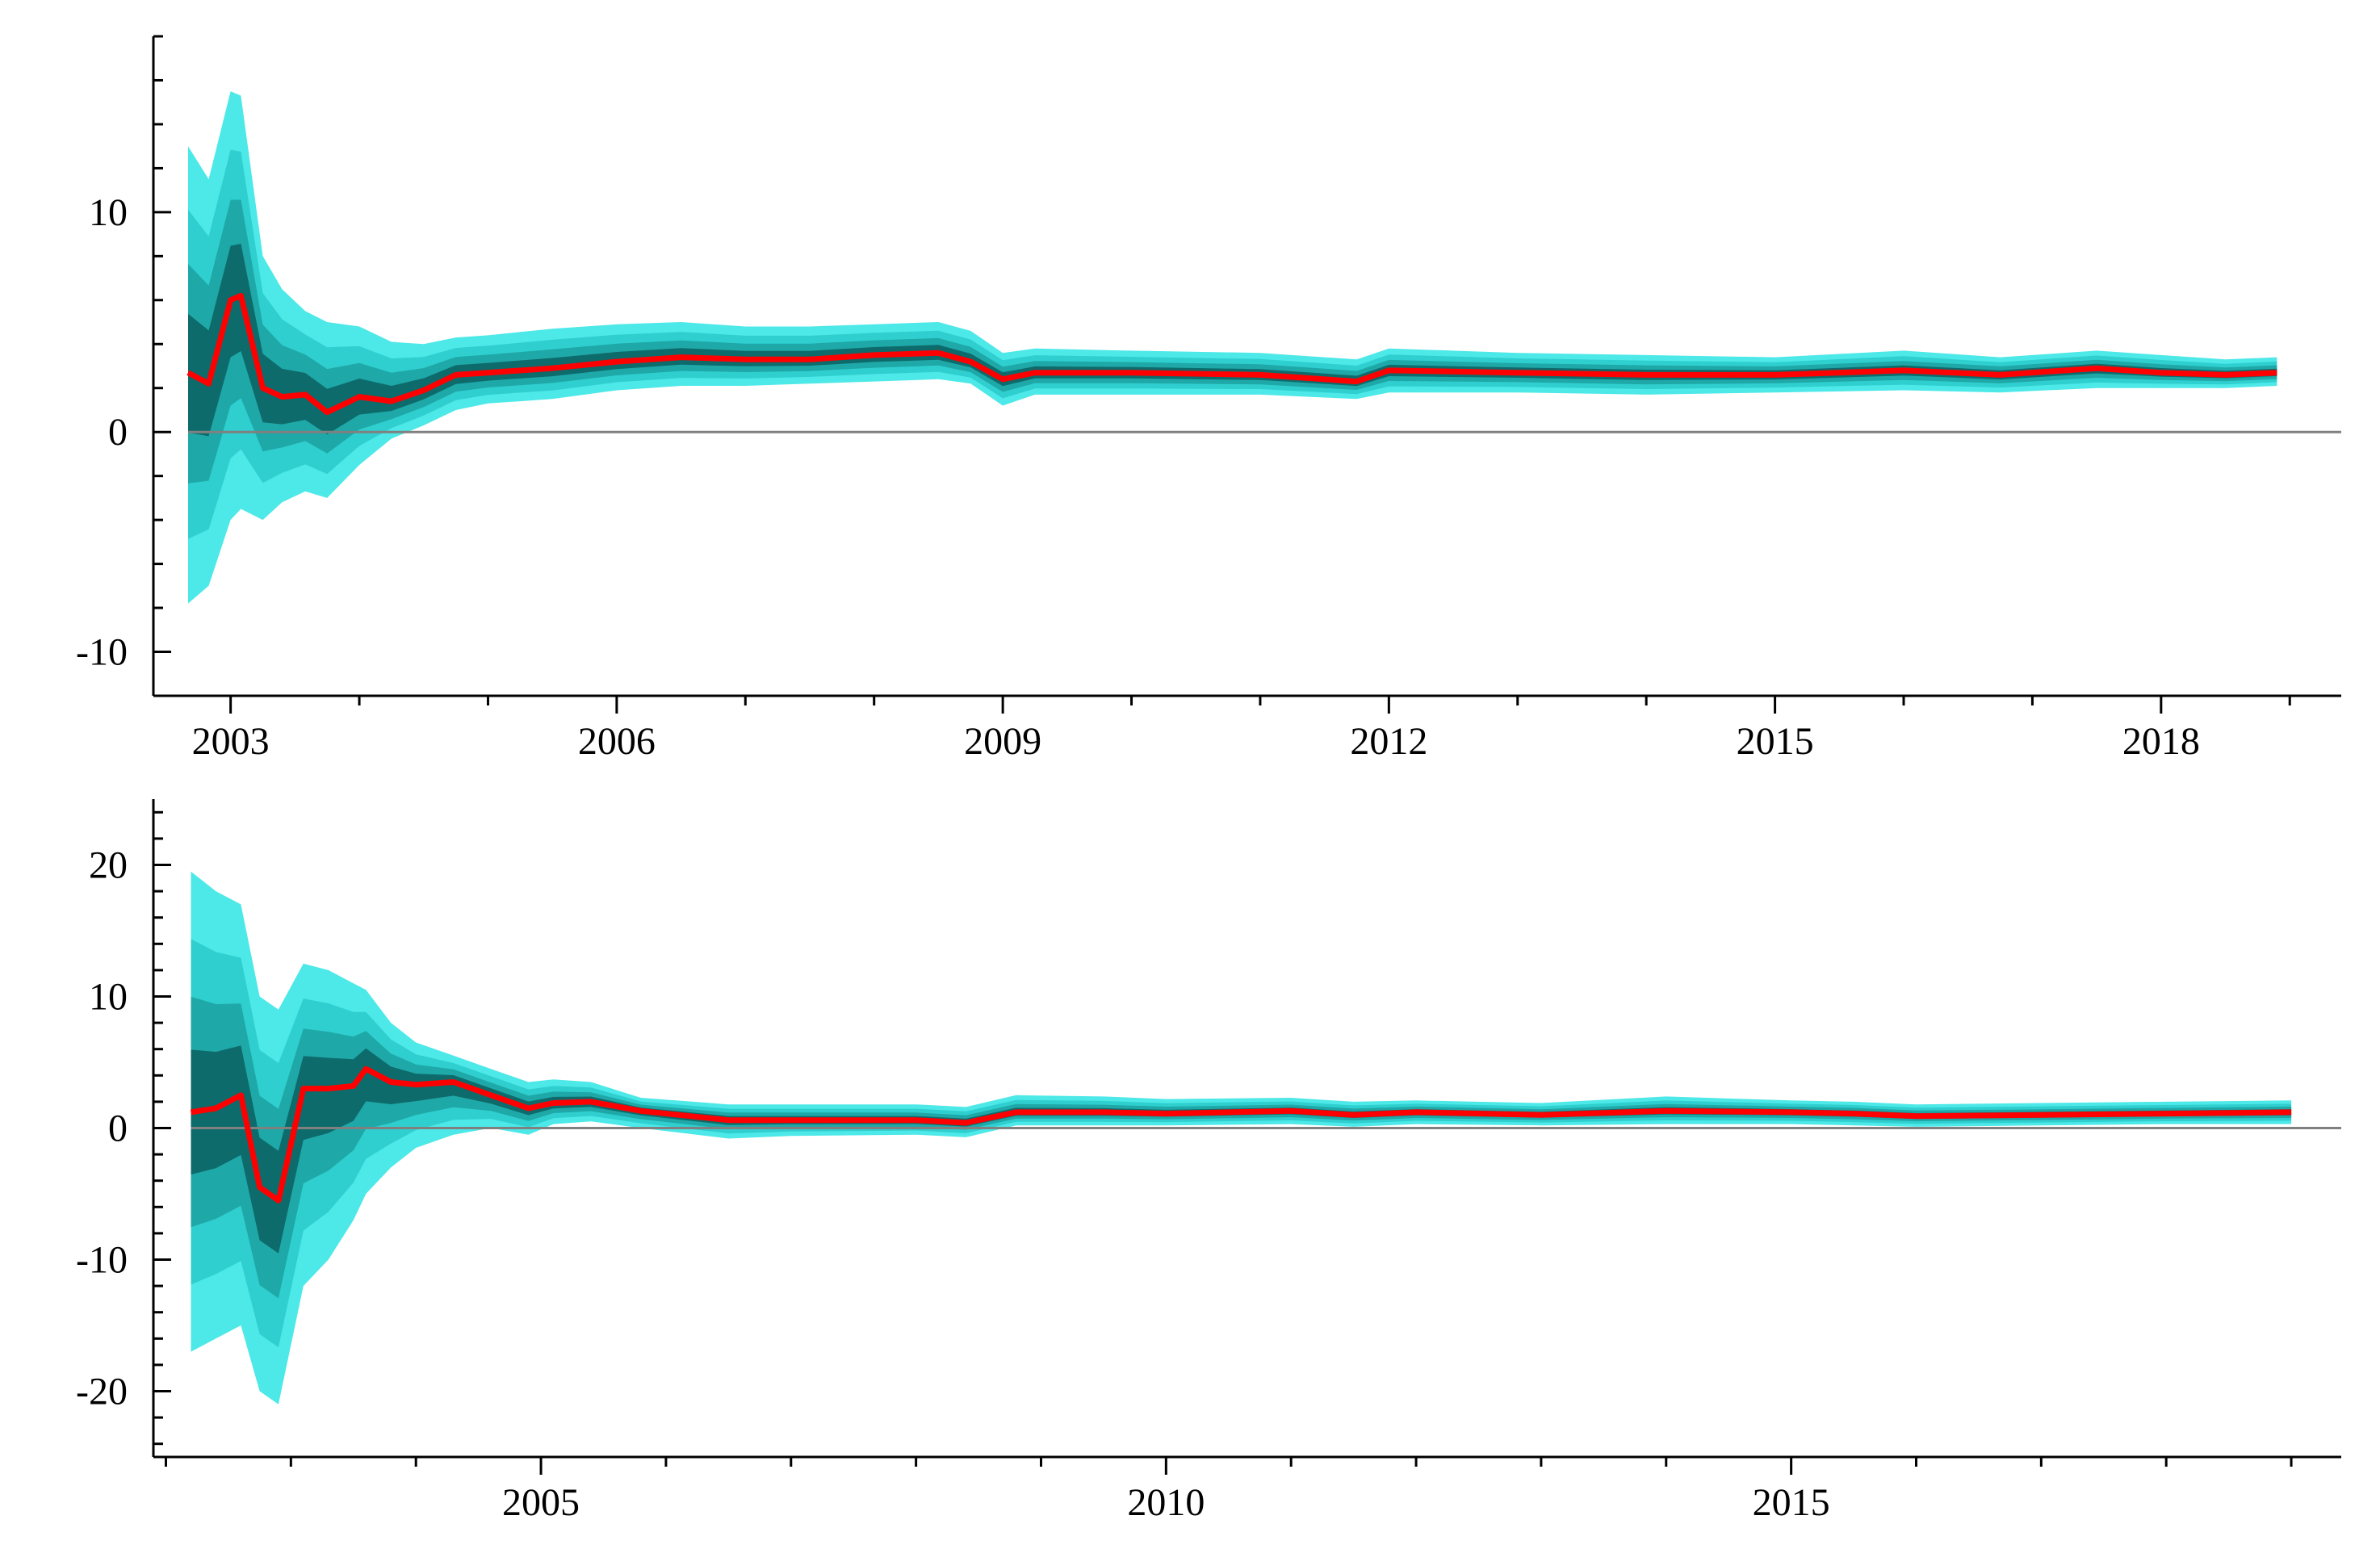  I want to click on bottom-median-line, so click(1241, 1134).